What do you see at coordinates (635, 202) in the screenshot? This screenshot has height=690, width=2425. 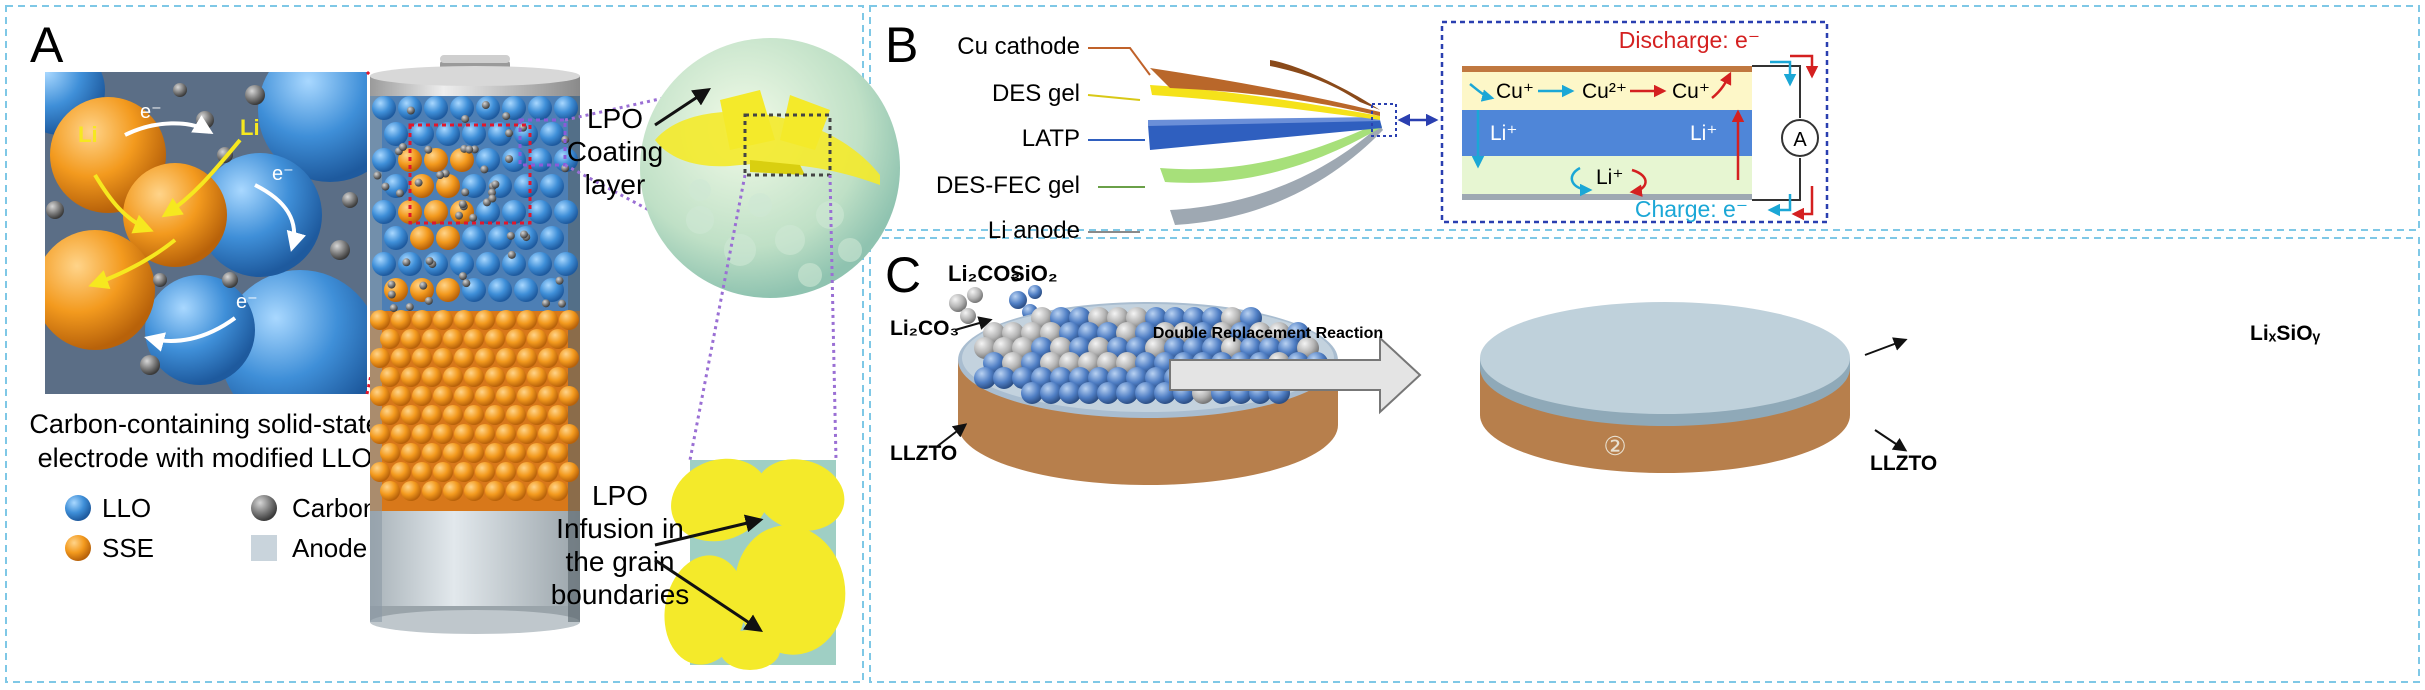 I see `sphere-connector-bottom` at bounding box center [635, 202].